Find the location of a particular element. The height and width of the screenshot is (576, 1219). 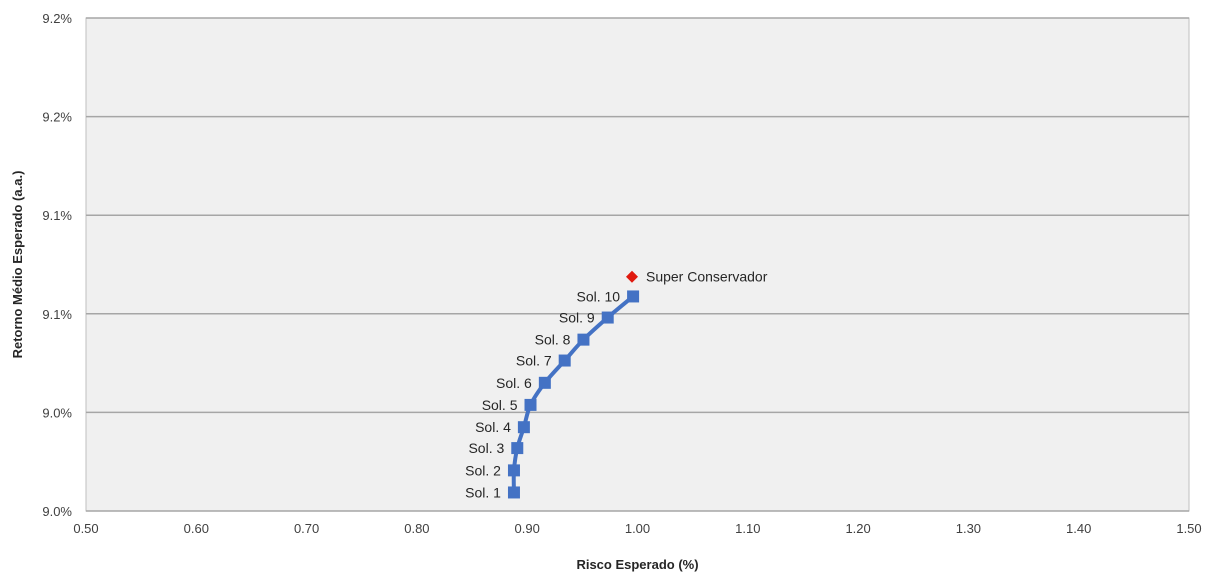

x-tick-label: 0.90 is located at coordinates (527, 528).